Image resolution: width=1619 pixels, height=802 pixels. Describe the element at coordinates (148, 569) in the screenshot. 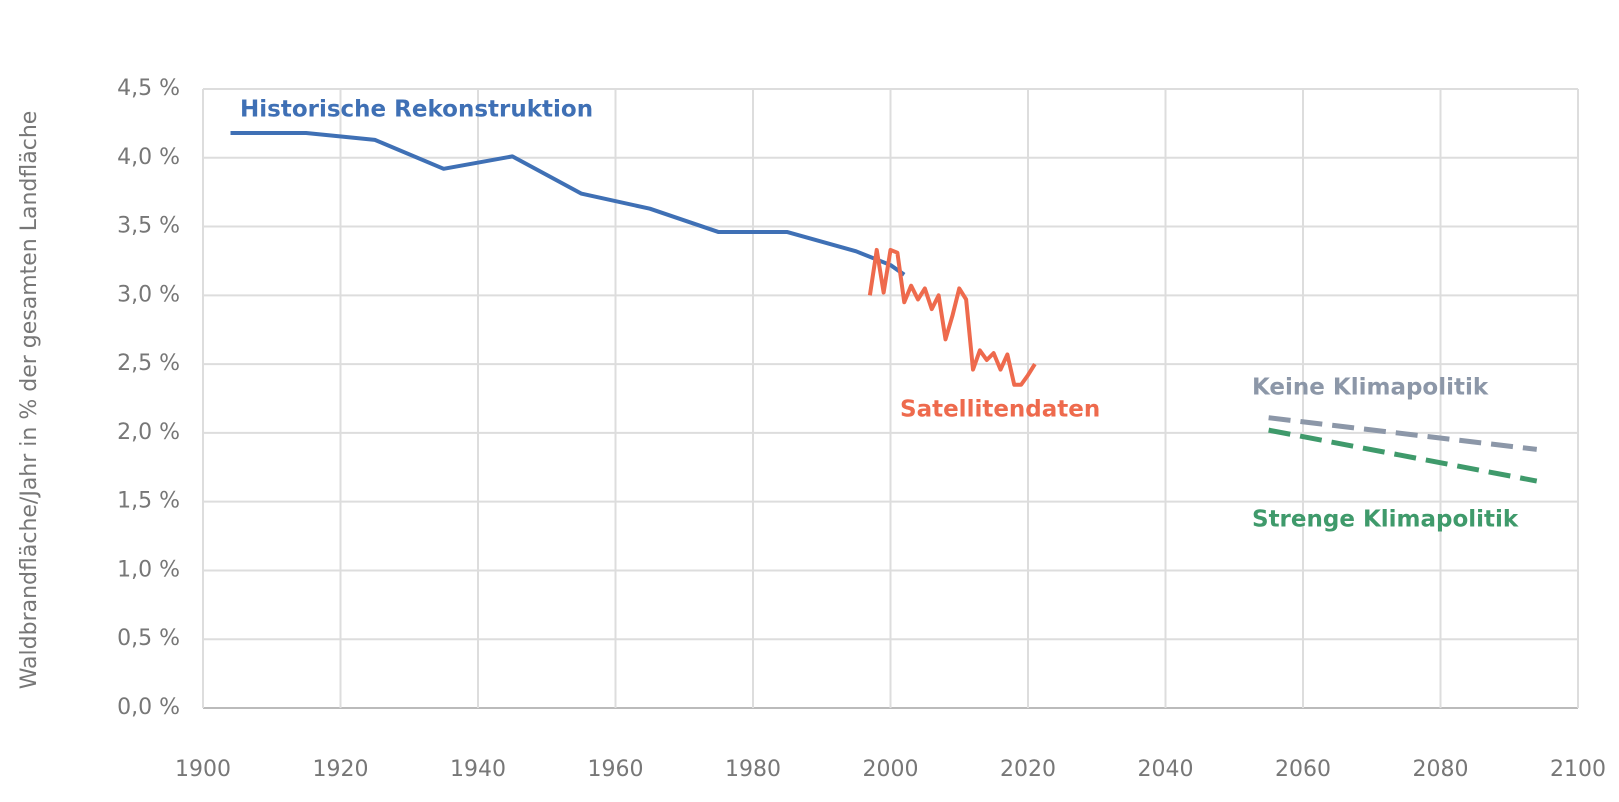

I see `y-tick-label: 1,0 %` at that location.